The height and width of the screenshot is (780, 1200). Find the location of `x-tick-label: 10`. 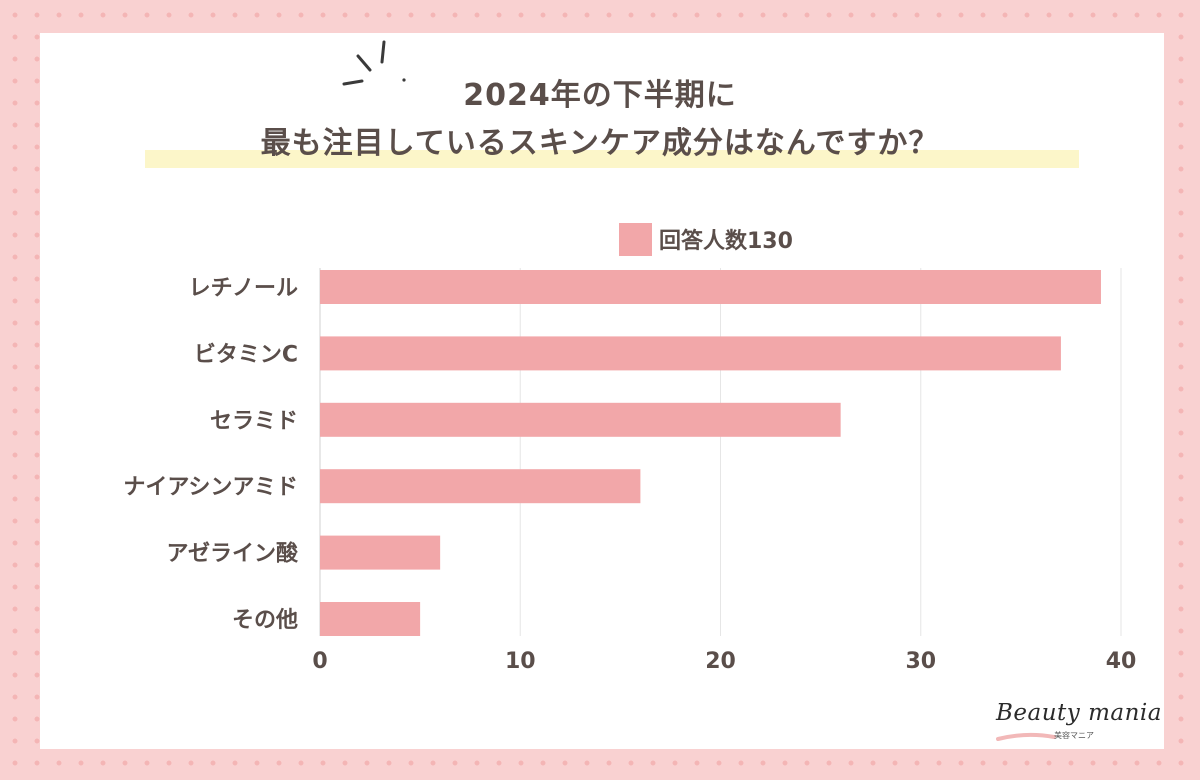

x-tick-label: 10 is located at coordinates (520, 661).